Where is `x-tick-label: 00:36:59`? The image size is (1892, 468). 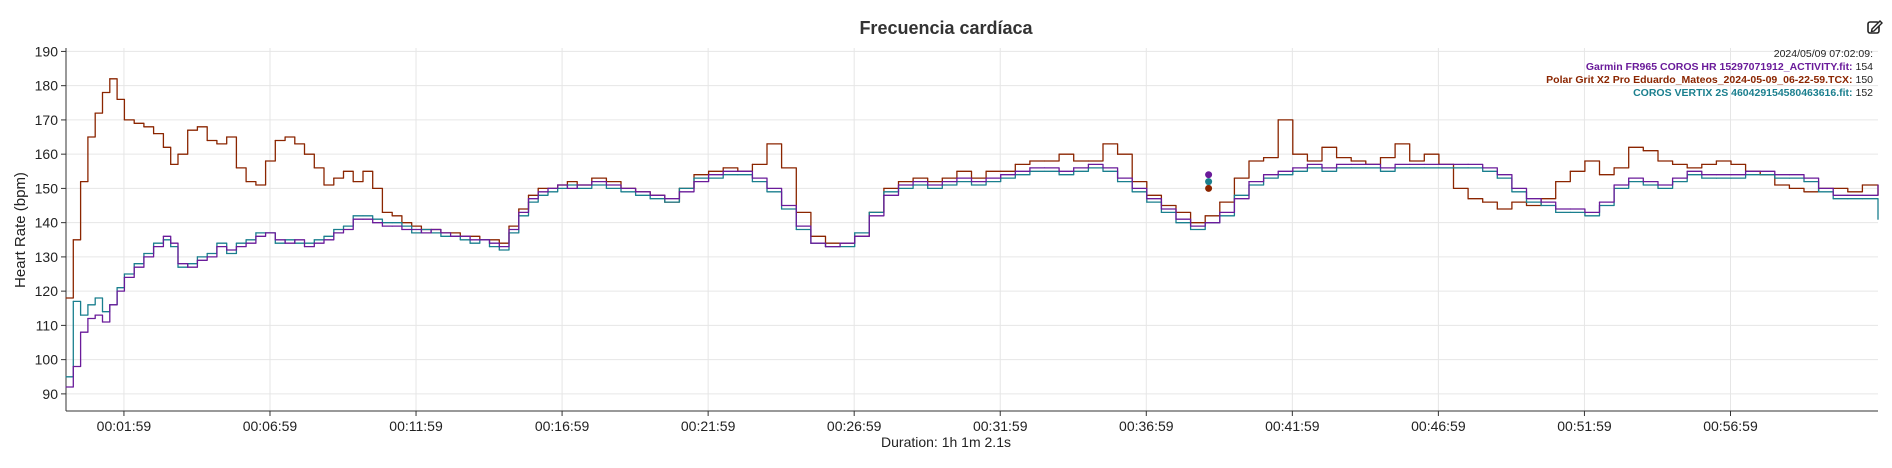
x-tick-label: 00:36:59 is located at coordinates (1146, 426).